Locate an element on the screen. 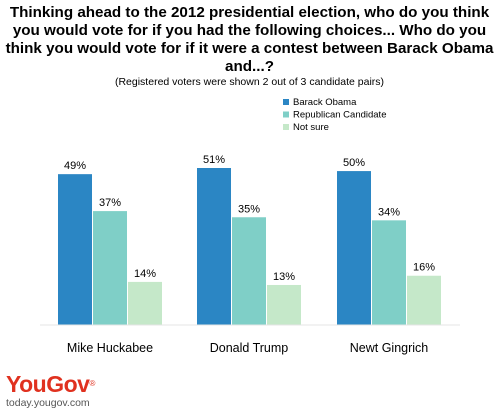  bar-group-mike-huckabee: 49% 37% 14% Mike Huckabee is located at coordinates (110, 257).